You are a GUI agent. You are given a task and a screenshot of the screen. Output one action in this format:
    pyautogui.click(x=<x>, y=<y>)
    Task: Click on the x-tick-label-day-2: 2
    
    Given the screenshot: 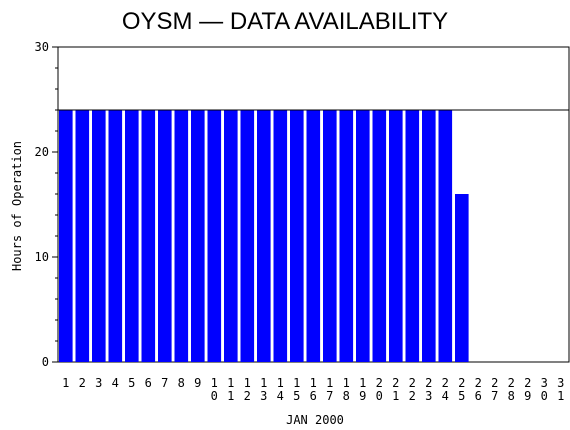 What is the action you would take?
    pyautogui.click(x=82, y=383)
    